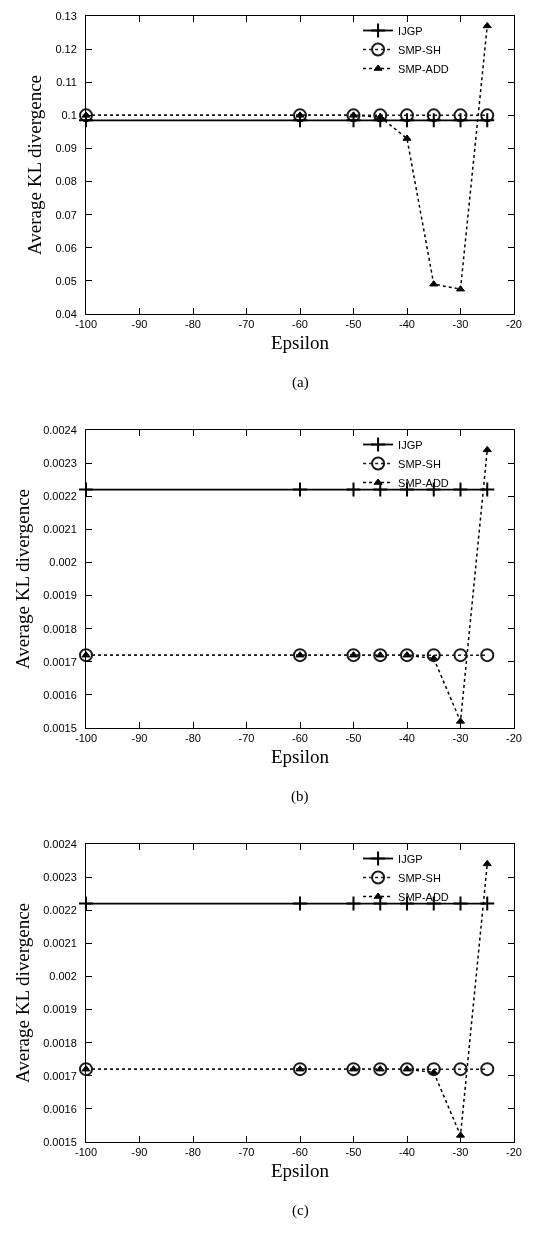  I want to click on text: (a), so click(300, 382).